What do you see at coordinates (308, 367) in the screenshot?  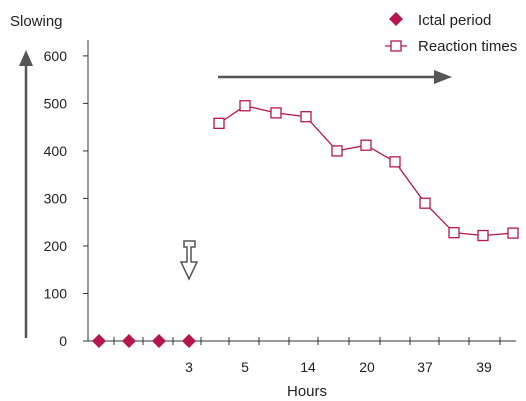 I see `x-tick-label: 14` at bounding box center [308, 367].